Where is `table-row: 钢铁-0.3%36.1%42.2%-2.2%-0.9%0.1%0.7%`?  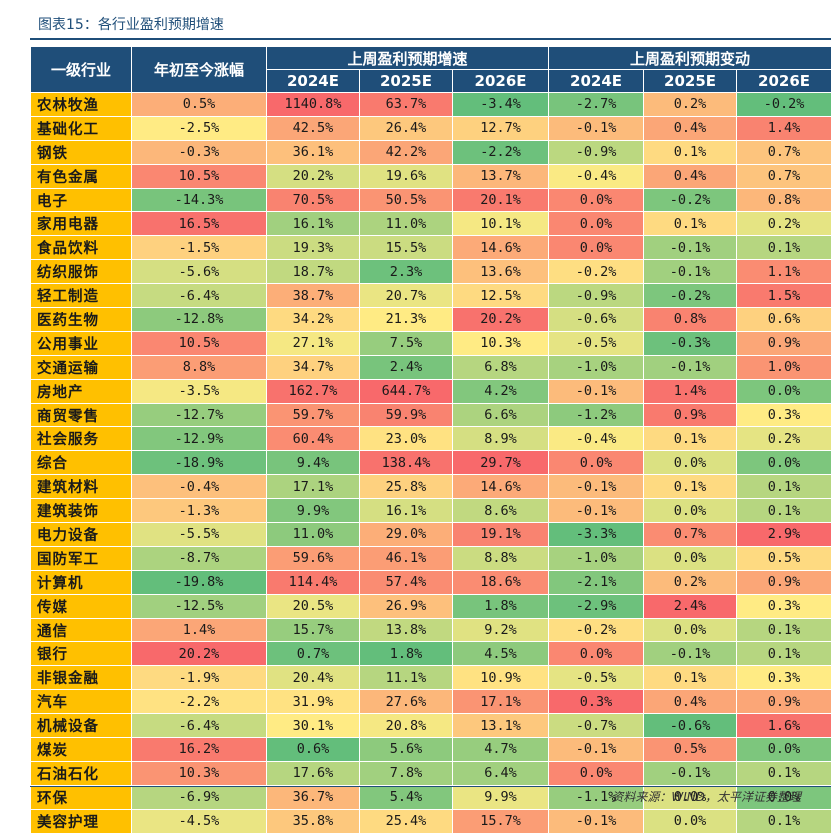
table-row: 钢铁-0.3%36.1%42.2%-2.2%-0.9%0.1%0.7% is located at coordinates (431, 152).